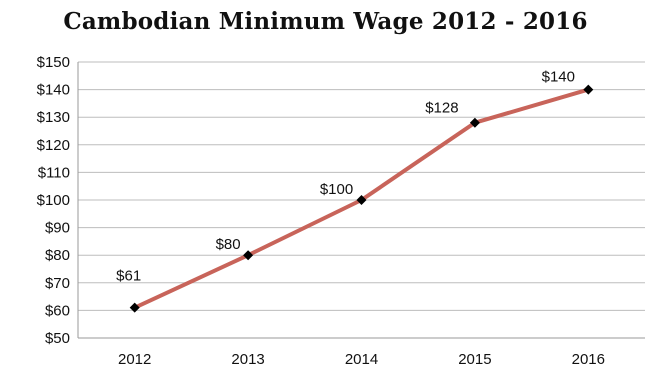 This screenshot has width=651, height=376. What do you see at coordinates (54, 172) in the screenshot?
I see `y-tick-label: $110` at bounding box center [54, 172].